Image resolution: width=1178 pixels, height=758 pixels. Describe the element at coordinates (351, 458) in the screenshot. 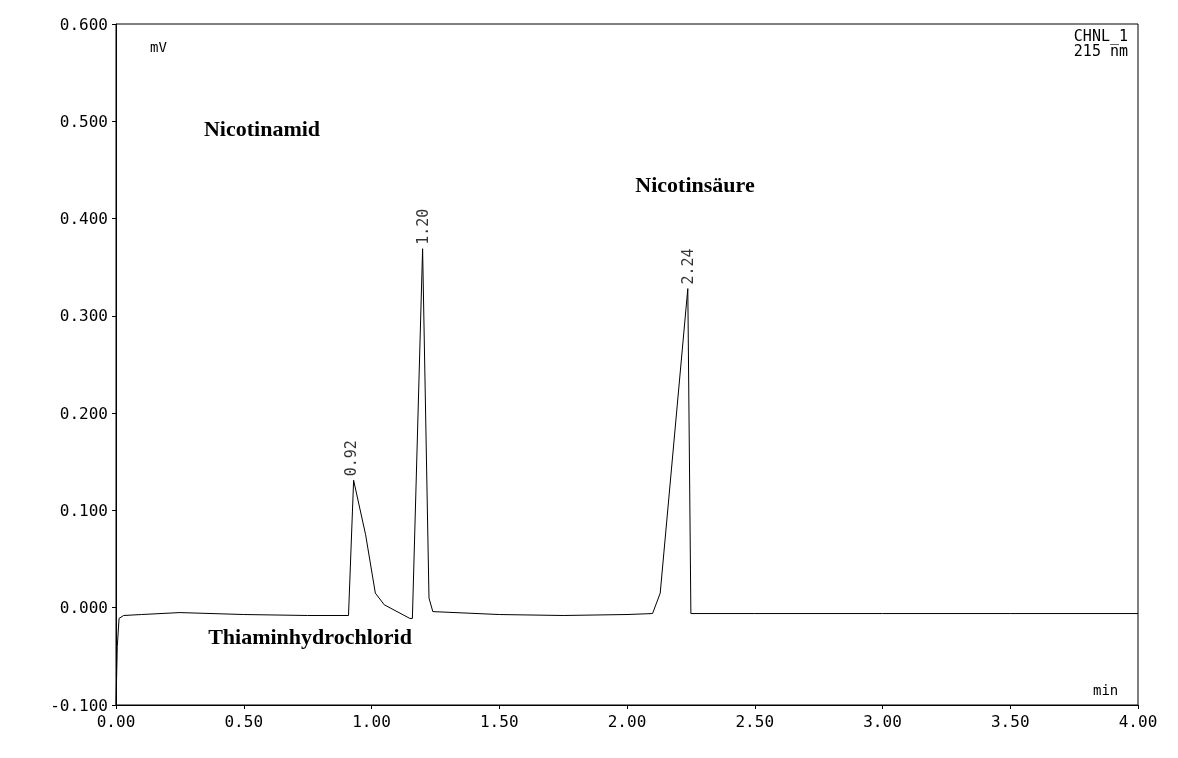

I see `annotation: 0.92` at that location.